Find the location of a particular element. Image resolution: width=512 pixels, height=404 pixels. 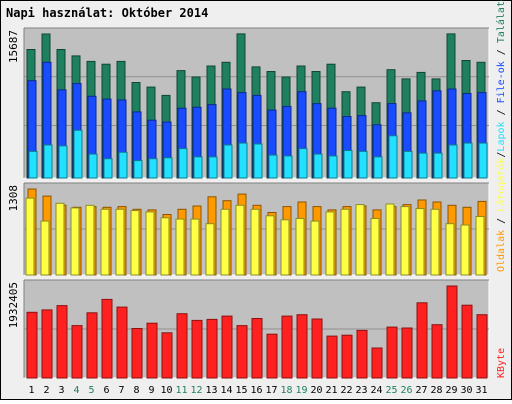

y-max-label-bottom: 1932405 is located at coordinates (13, 305).